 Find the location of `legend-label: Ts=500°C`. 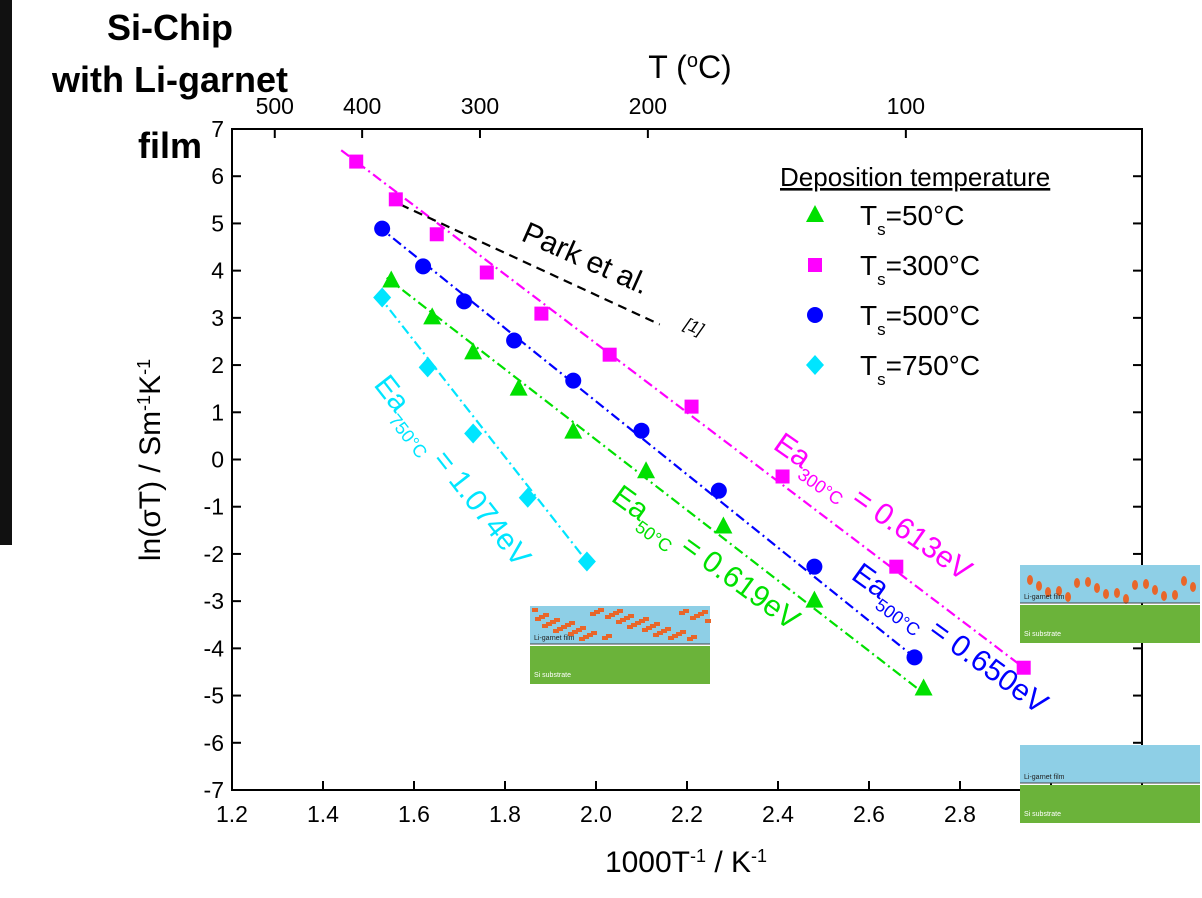

legend-label: Ts=500°C is located at coordinates (920, 319).